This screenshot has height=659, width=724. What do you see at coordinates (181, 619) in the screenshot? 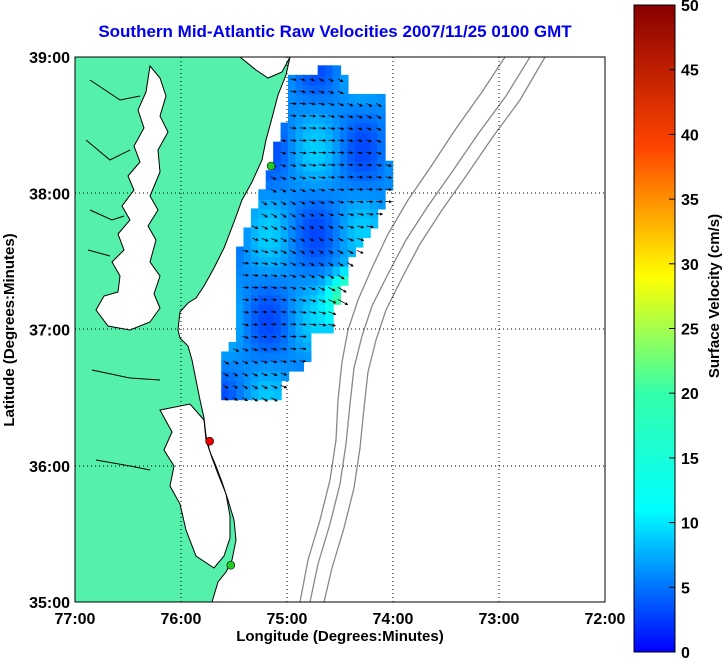
I see `x-tick-label: 76:00` at bounding box center [181, 619].